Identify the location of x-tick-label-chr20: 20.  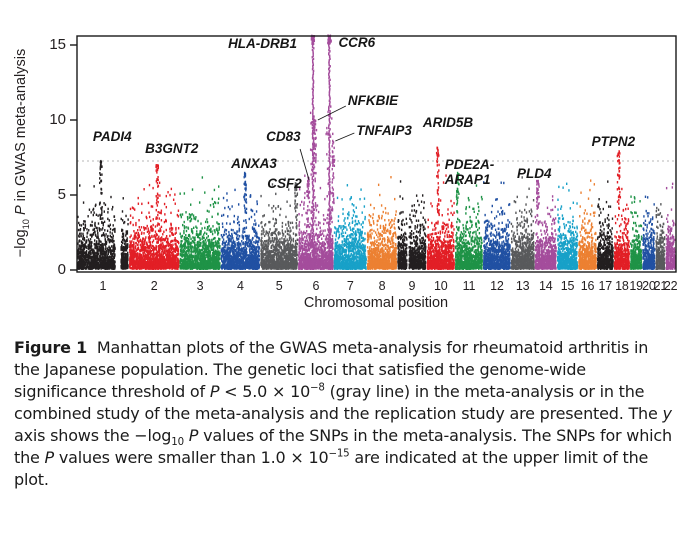
(649, 286).